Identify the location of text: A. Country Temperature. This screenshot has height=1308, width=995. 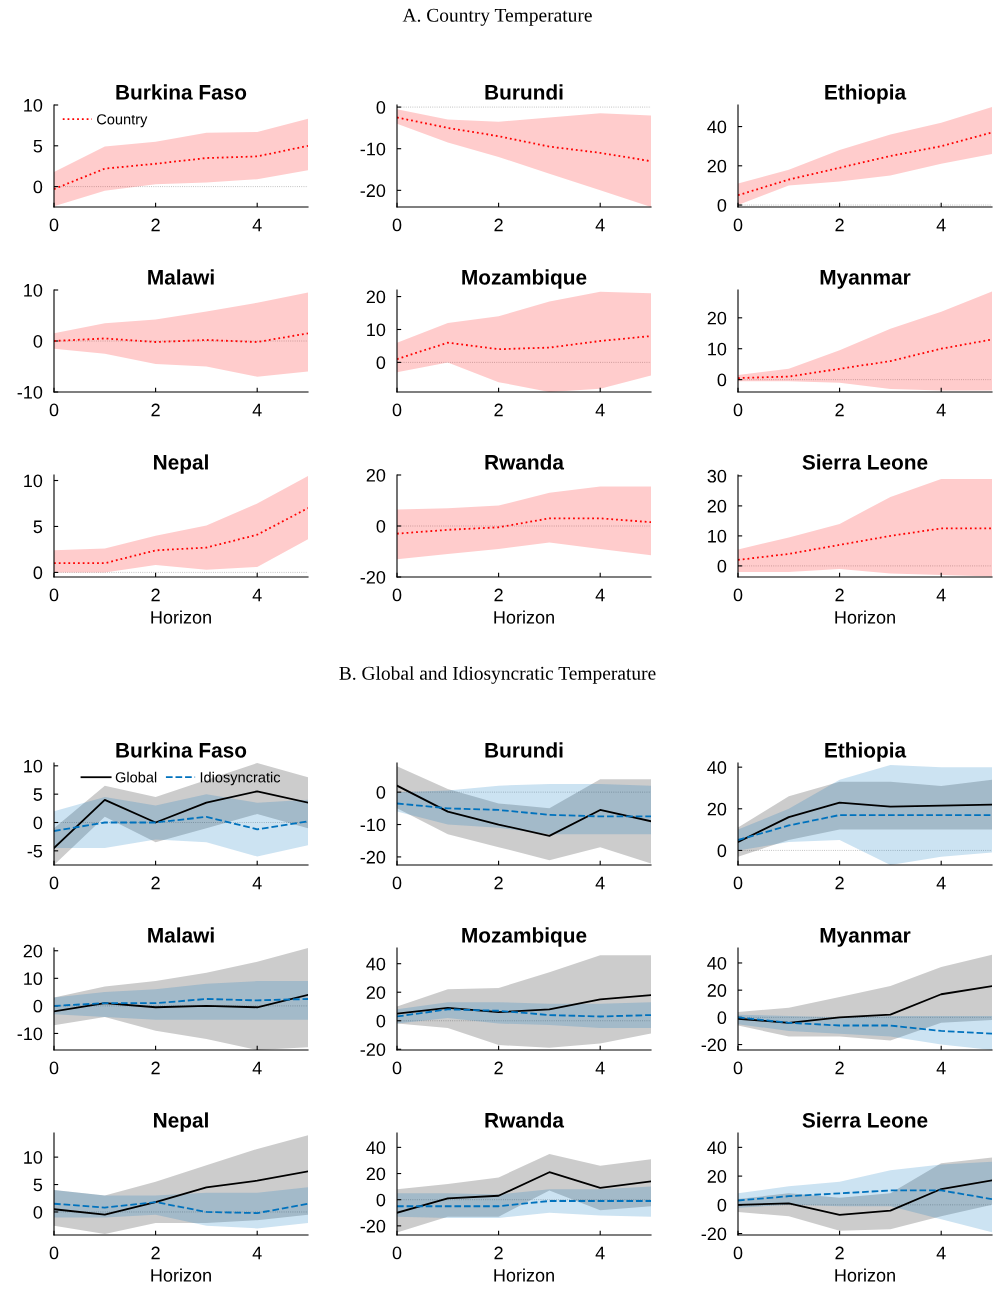
(497, 17).